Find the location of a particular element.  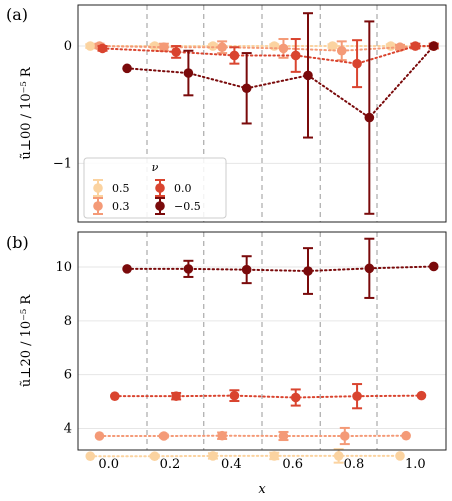

legend-title: ν is located at coordinates (155, 167).